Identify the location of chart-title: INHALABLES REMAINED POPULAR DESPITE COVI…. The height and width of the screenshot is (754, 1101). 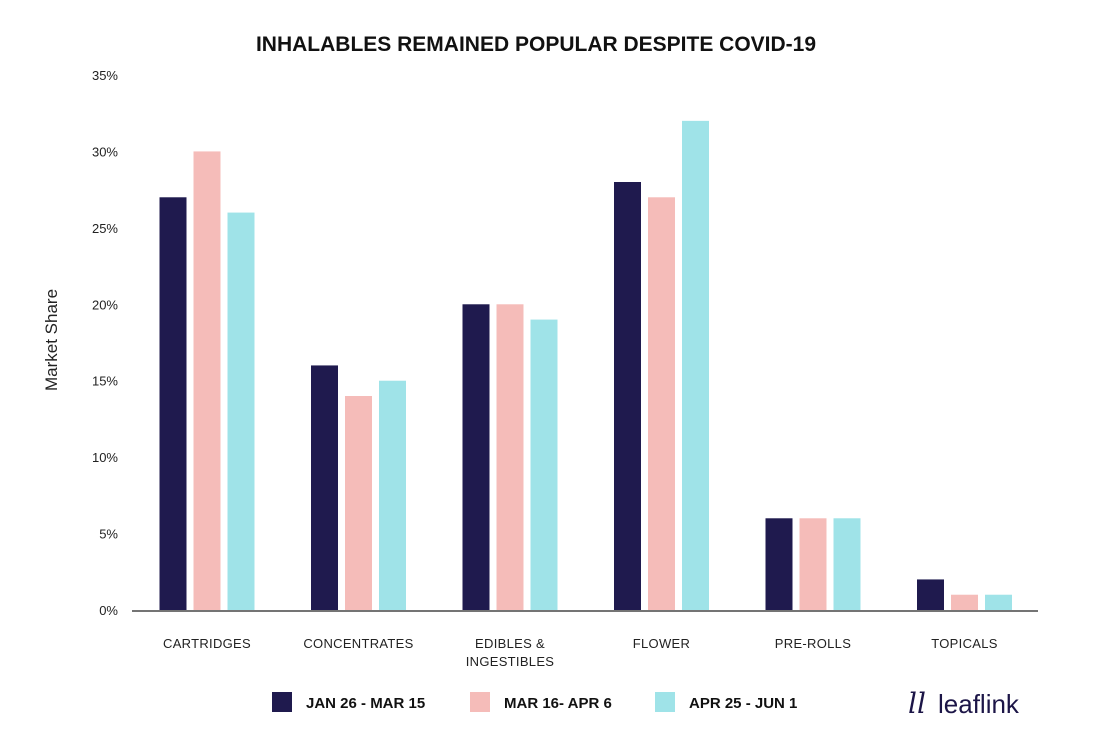
(536, 44).